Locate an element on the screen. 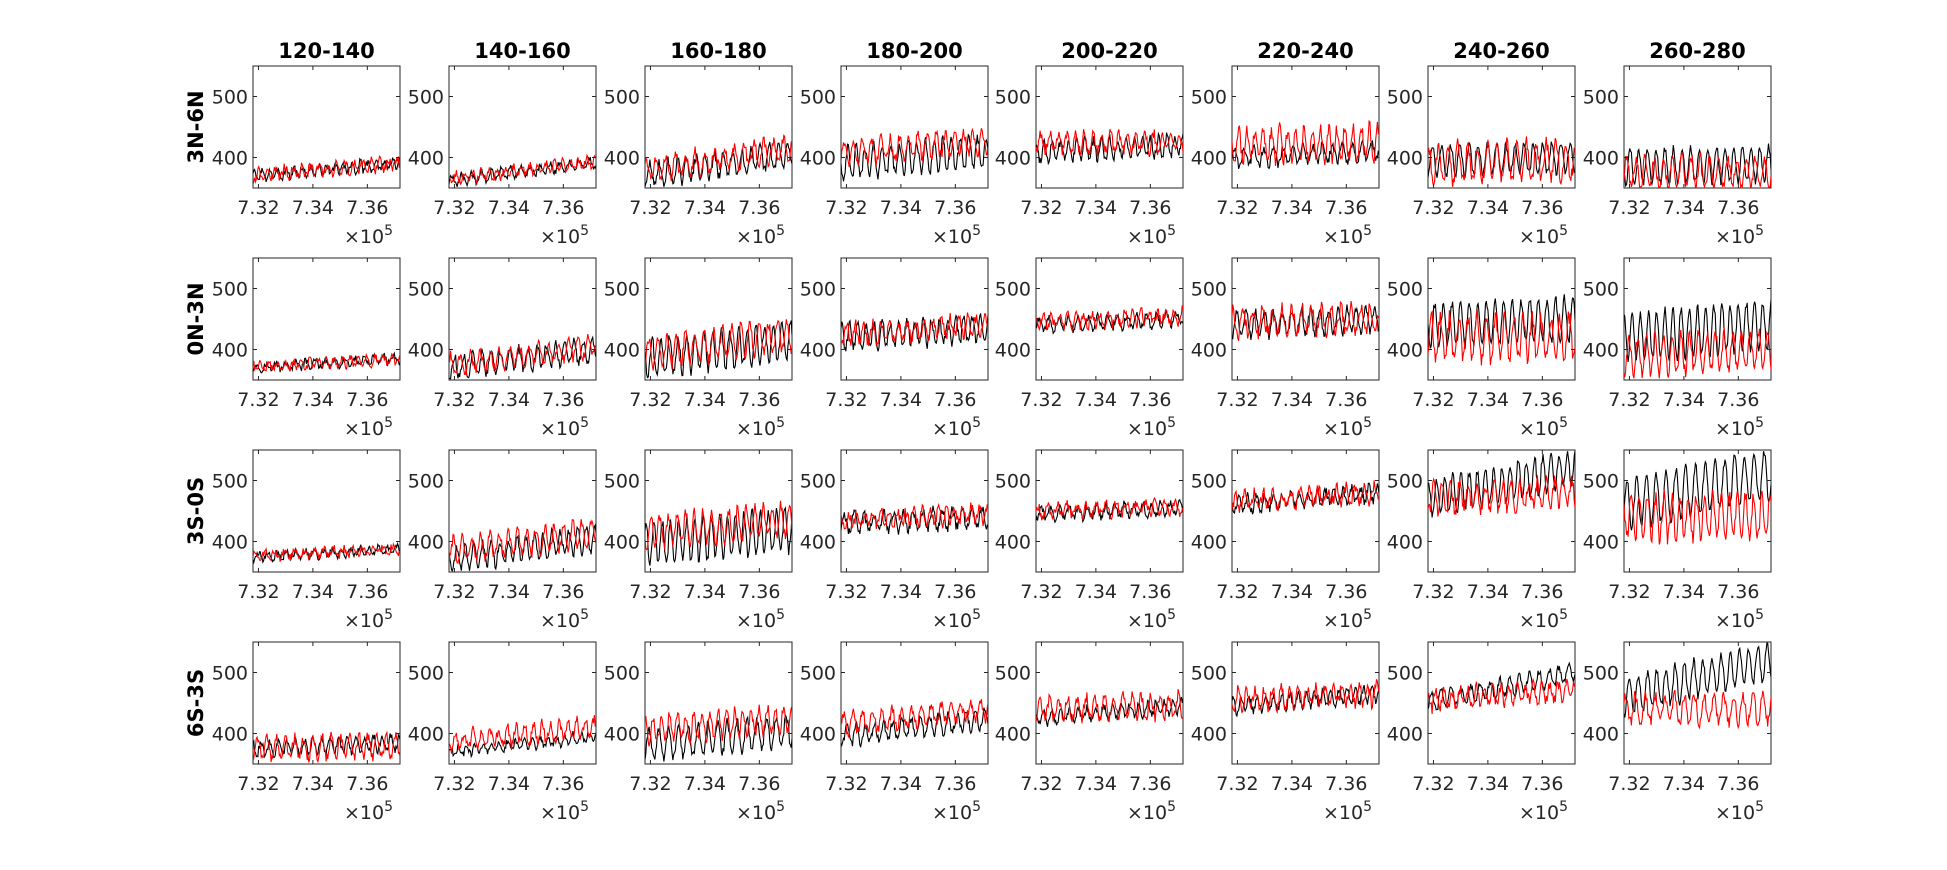  column-title-180-200: 180-200 is located at coordinates (914, 51).